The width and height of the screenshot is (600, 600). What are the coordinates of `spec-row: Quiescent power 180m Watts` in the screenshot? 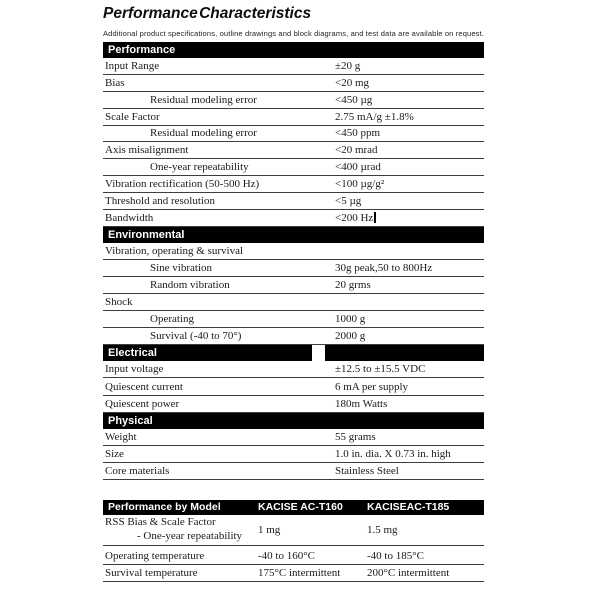 It's located at (293, 404).